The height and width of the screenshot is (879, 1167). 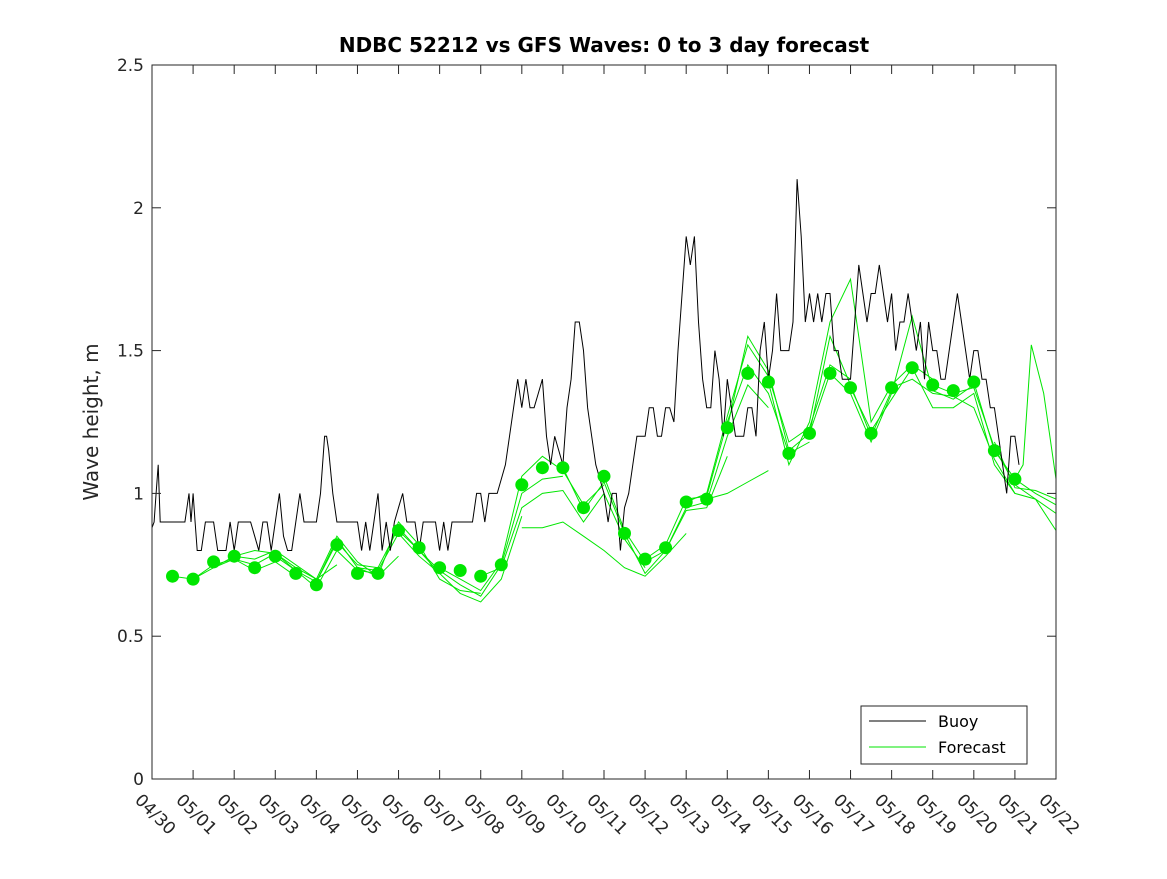 What do you see at coordinates (91, 421) in the screenshot?
I see `y-axis-label: Wave height, m` at bounding box center [91, 421].